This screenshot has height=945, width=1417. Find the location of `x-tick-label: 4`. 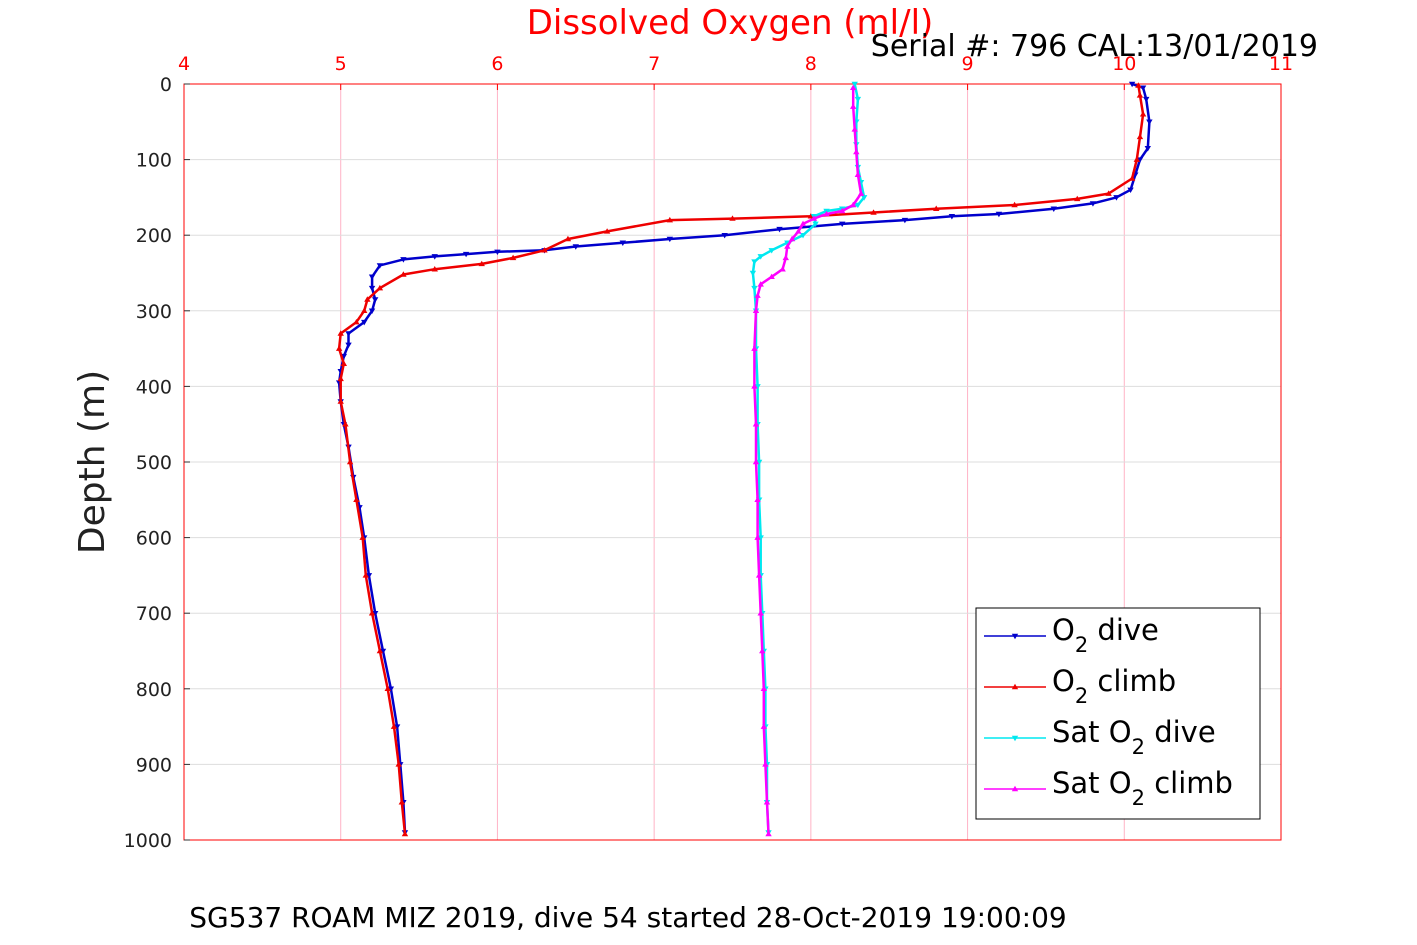

x-tick-label: 4 is located at coordinates (184, 64).